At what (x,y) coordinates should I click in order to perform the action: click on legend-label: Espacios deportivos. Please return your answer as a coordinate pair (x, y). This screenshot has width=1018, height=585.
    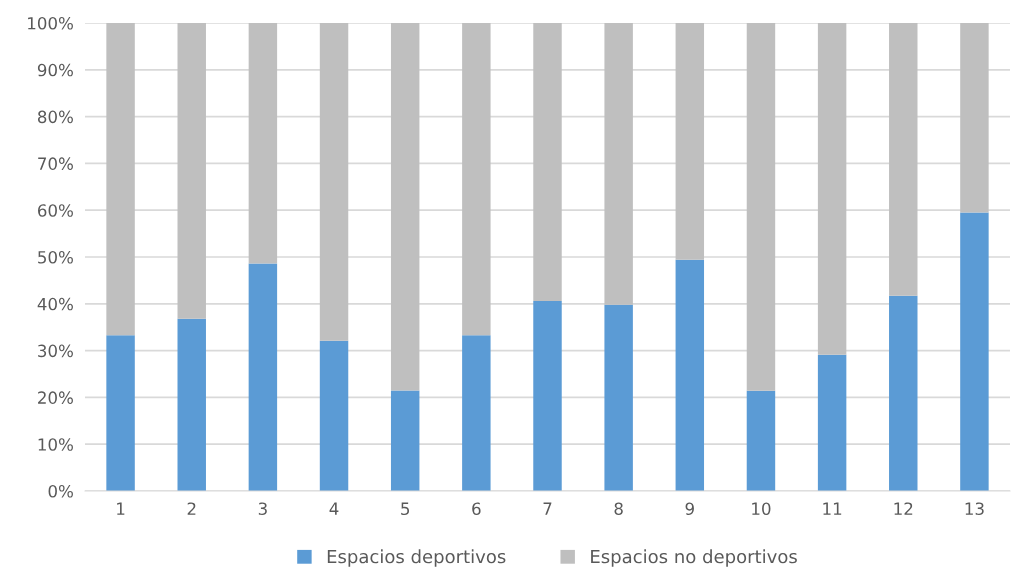
    Looking at the image, I should click on (416, 558).